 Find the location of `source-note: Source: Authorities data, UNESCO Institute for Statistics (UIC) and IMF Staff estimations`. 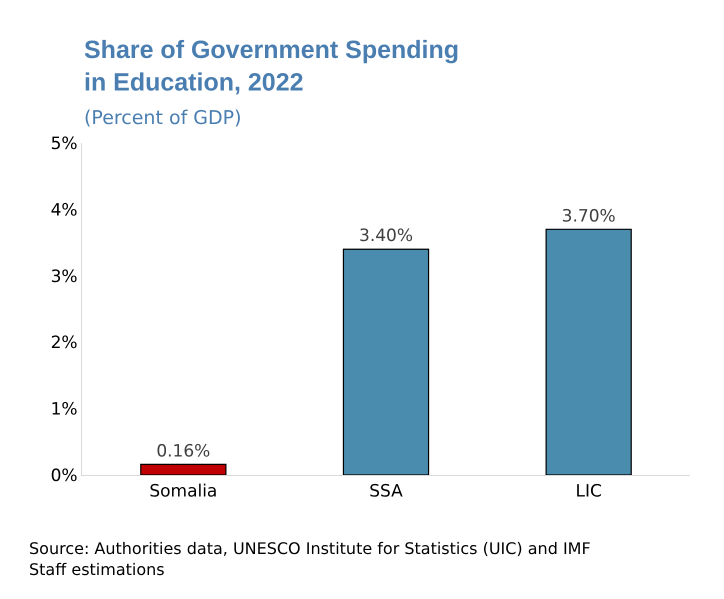

source-note: Source: Authorities data, UNESCO Institute for Statistics (UIC) and IMF Staff estimations is located at coordinates (310, 559).